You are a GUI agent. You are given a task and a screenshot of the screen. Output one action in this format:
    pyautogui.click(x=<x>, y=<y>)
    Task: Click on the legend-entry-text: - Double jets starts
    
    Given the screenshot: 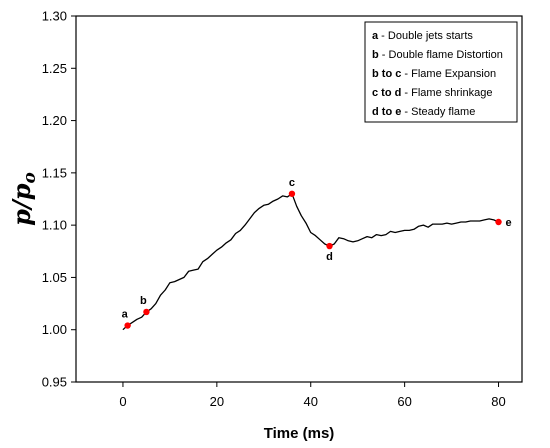 What is the action you would take?
    pyautogui.click(x=425, y=36)
    